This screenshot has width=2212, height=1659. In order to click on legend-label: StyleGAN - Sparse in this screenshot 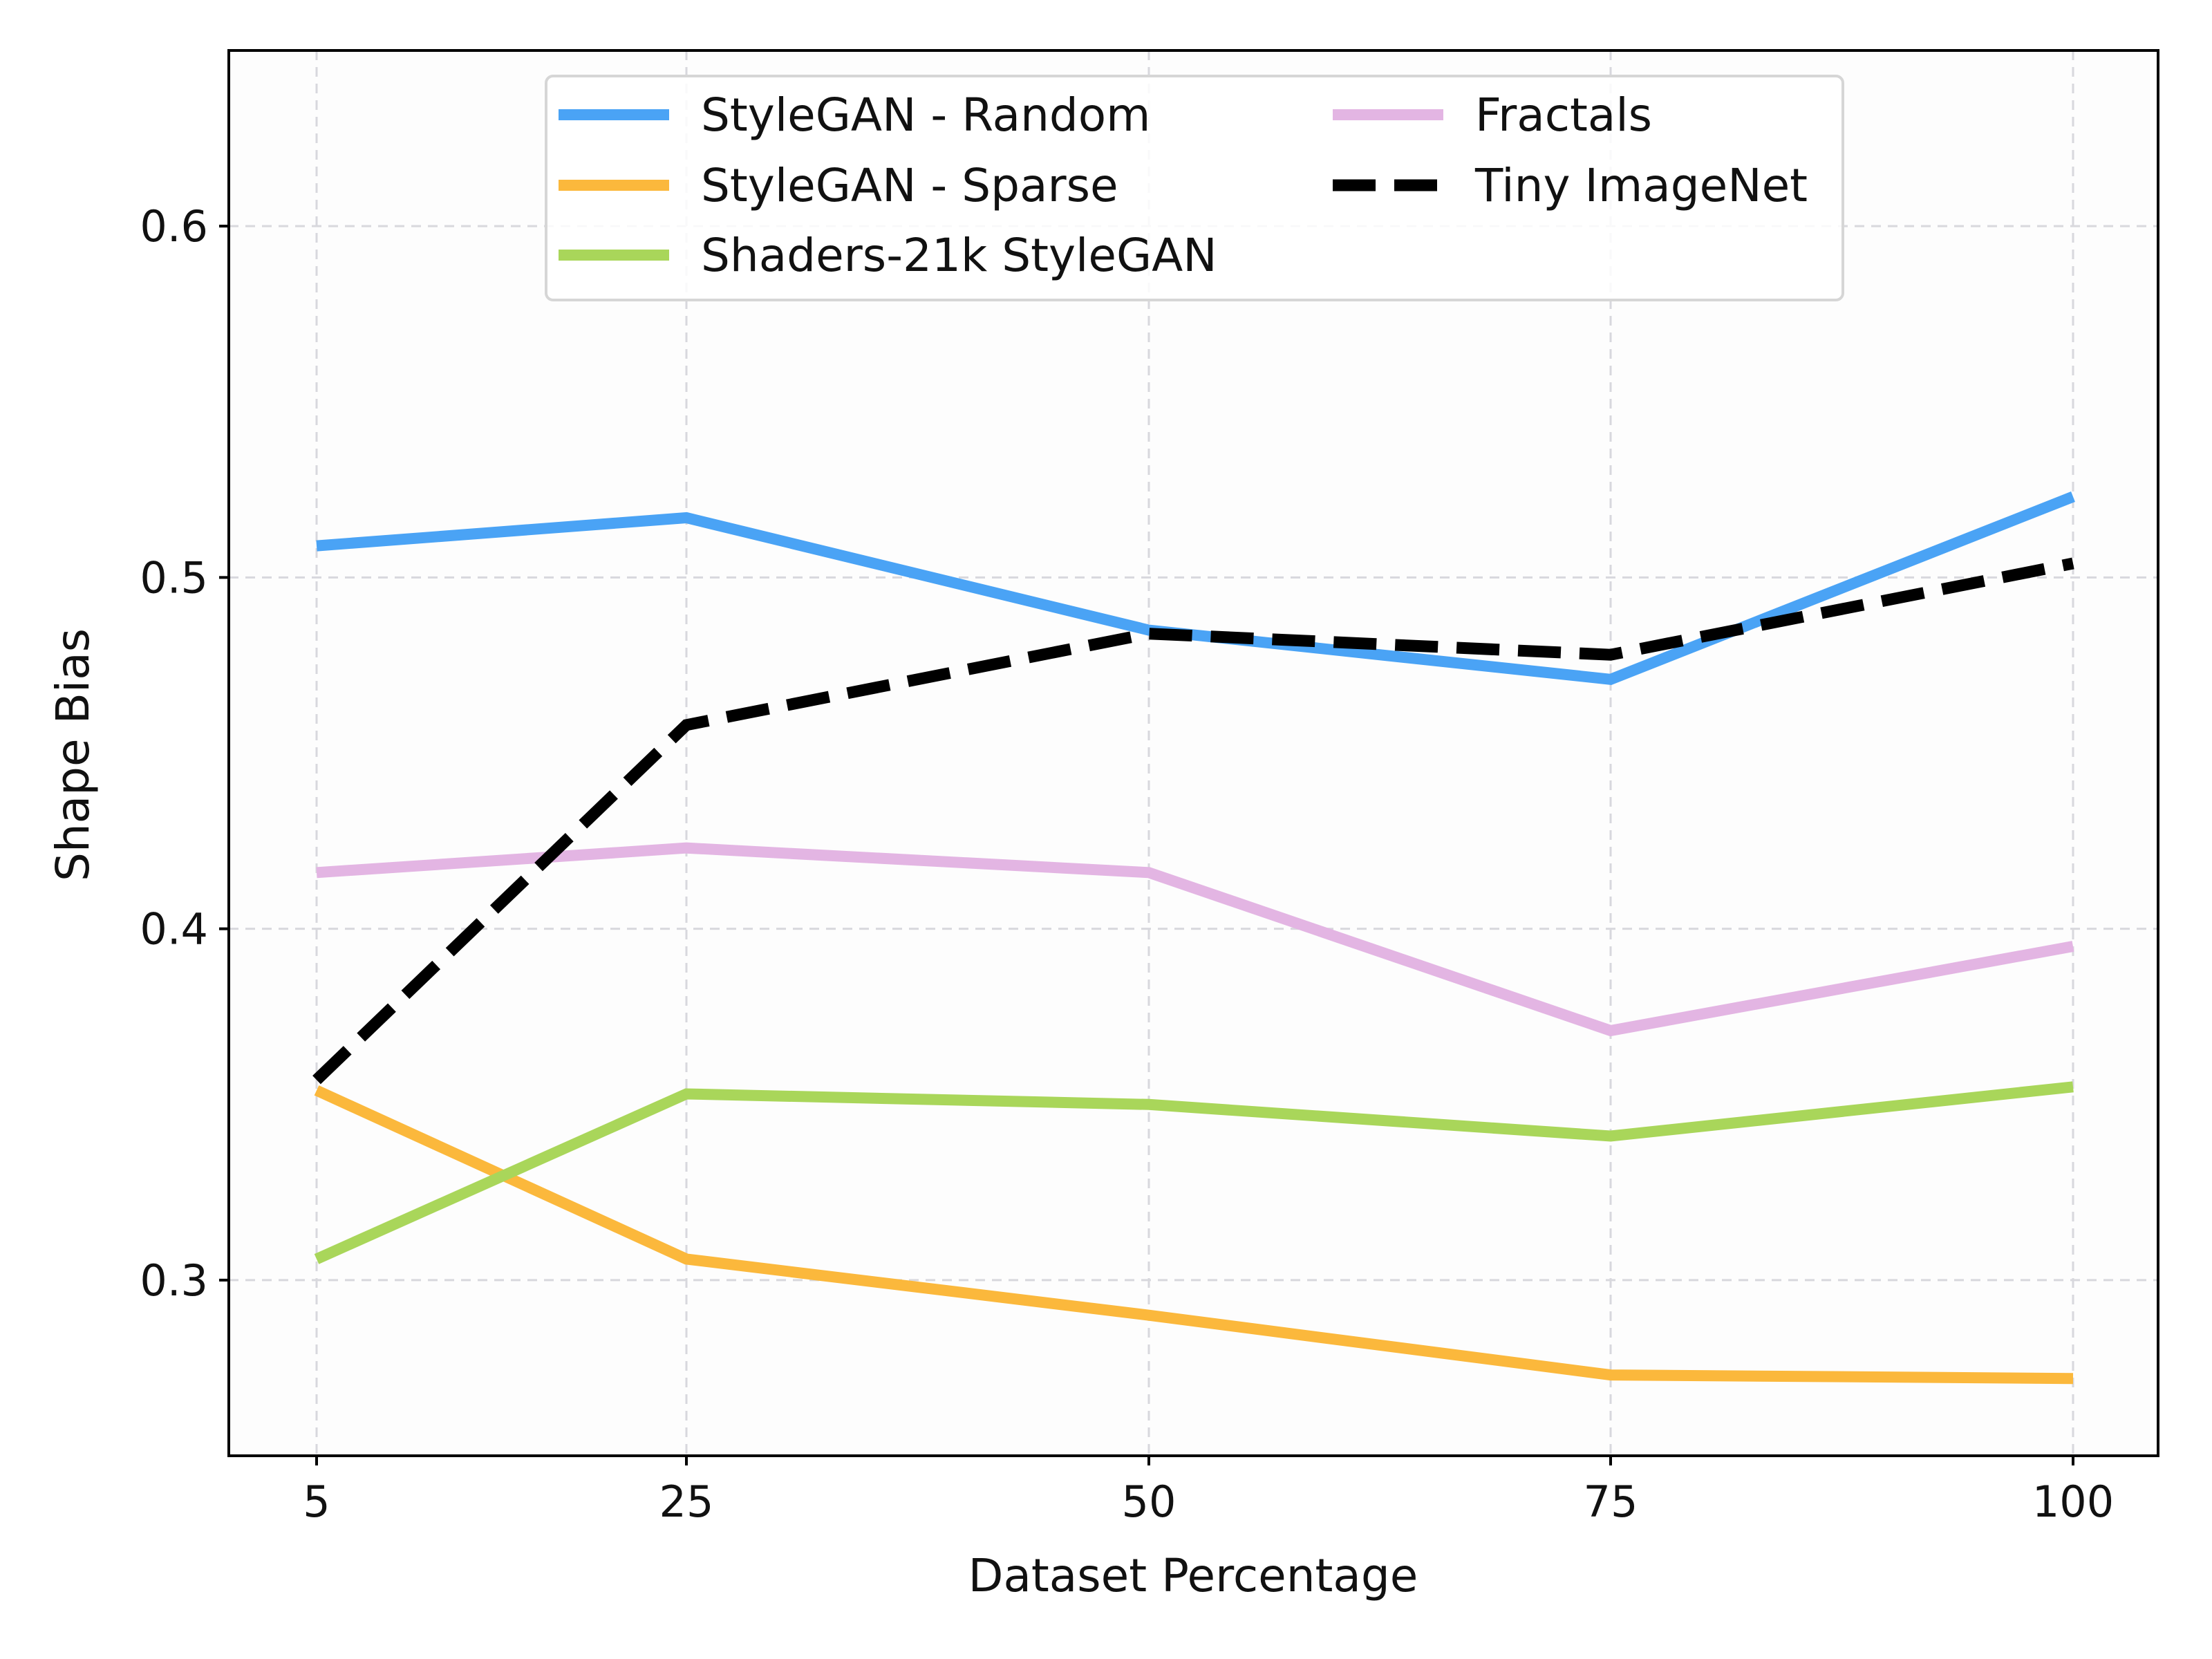, I will do `click(910, 185)`.